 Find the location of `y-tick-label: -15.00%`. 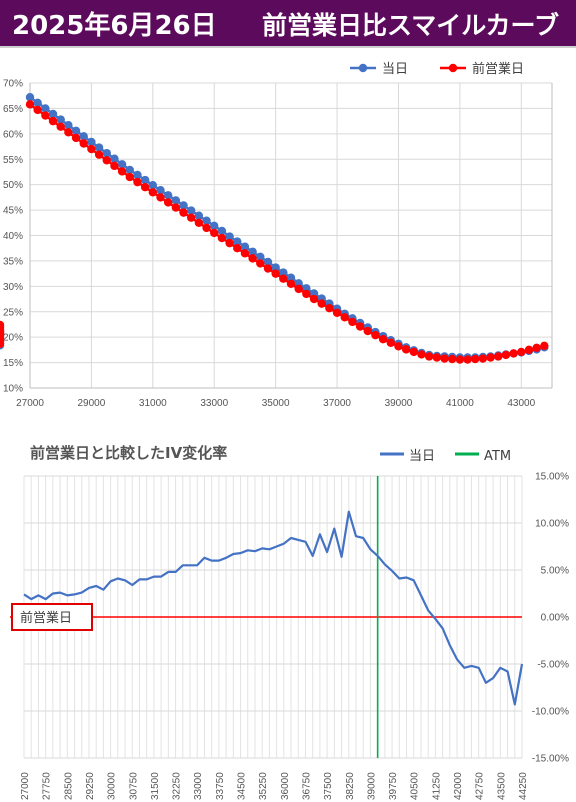

y-tick-label: -15.00% is located at coordinates (550, 759).